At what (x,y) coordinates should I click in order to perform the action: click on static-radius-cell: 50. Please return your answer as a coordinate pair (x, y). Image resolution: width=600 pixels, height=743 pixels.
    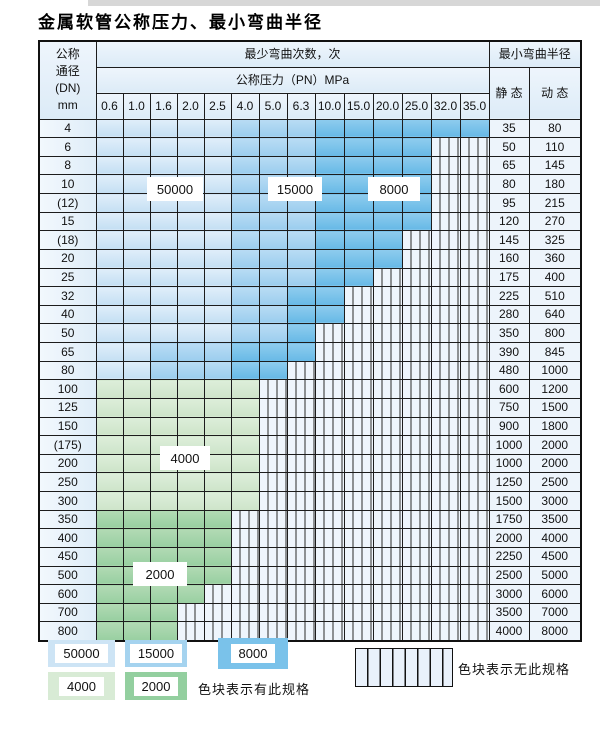
    Looking at the image, I should click on (509, 147).